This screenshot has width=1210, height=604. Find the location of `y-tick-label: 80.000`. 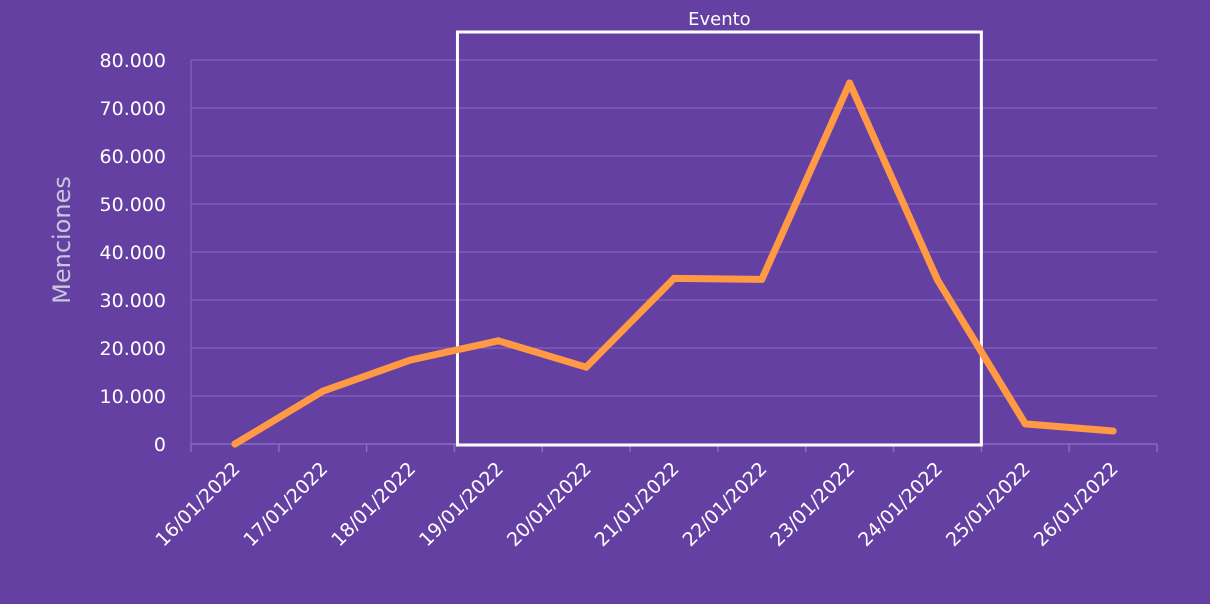

y-tick-label: 80.000 is located at coordinates (133, 61).